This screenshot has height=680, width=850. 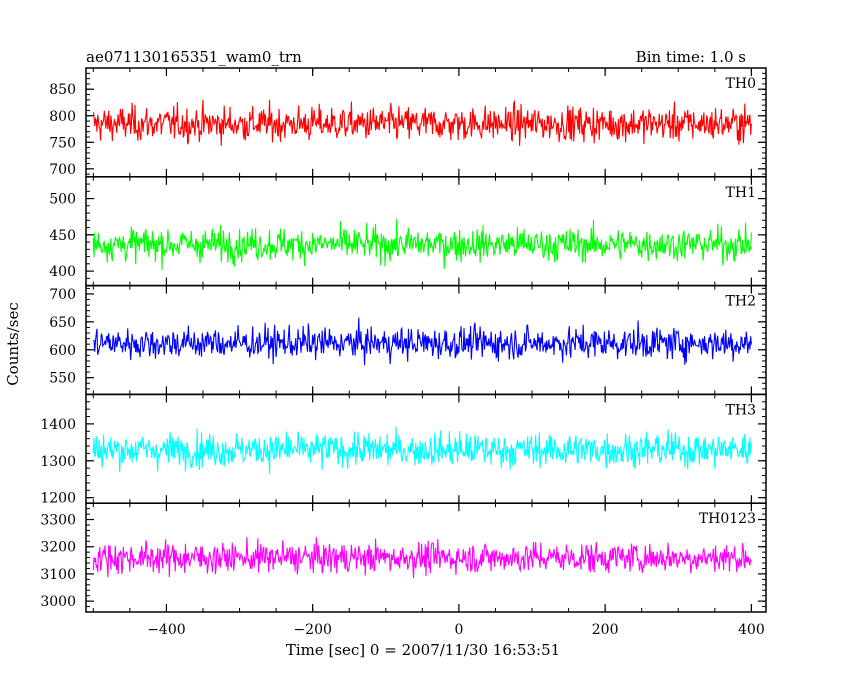 I want to click on y-tick-label: 450, so click(x=62, y=236).